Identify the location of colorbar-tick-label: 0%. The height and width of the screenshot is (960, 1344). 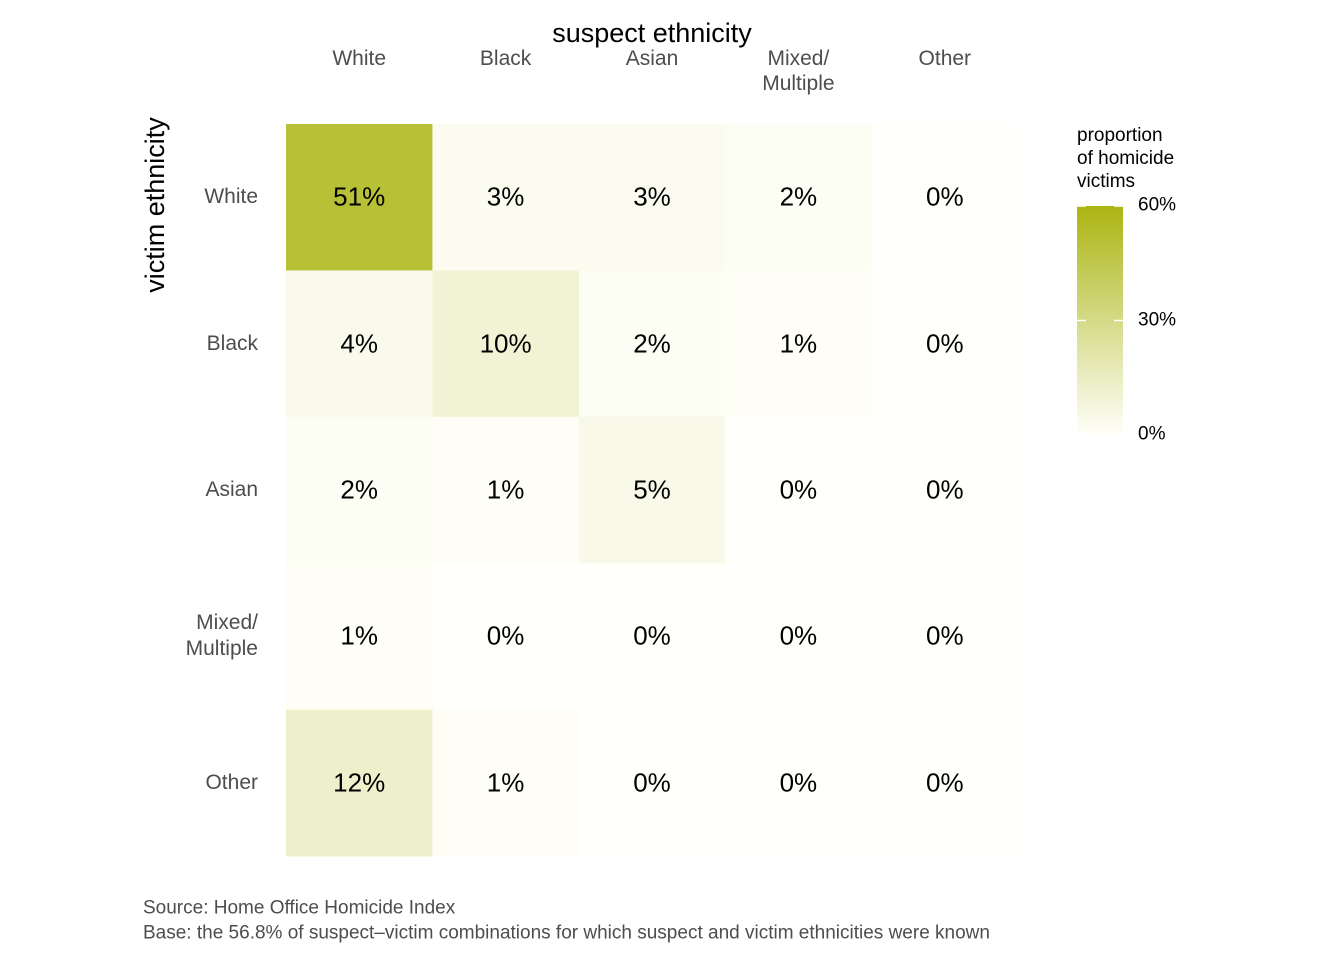
(1152, 434).